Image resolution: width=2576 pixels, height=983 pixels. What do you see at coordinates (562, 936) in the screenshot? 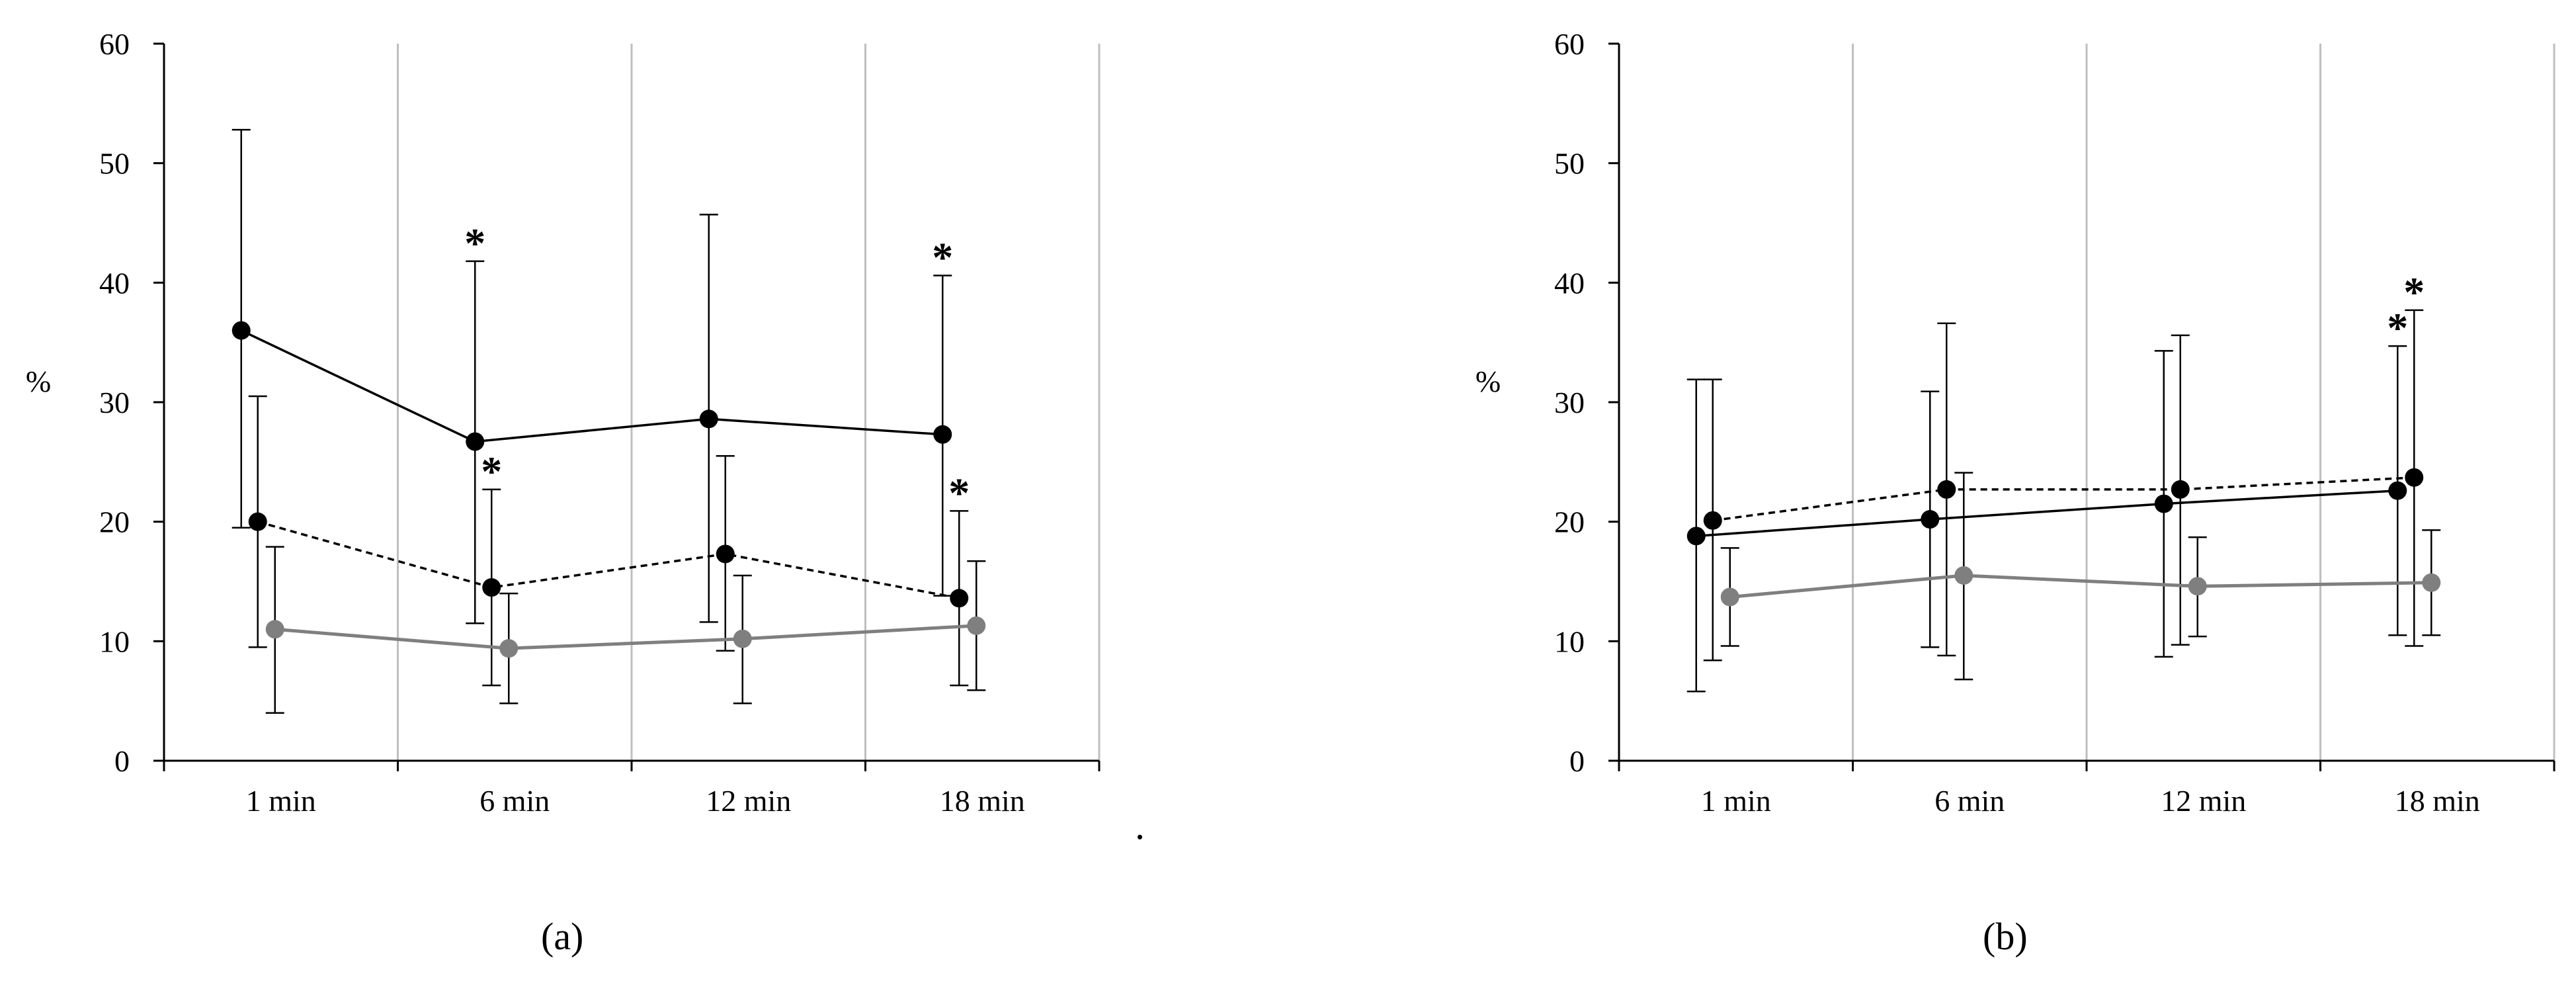
I see `panel-label-a: (a)` at bounding box center [562, 936].